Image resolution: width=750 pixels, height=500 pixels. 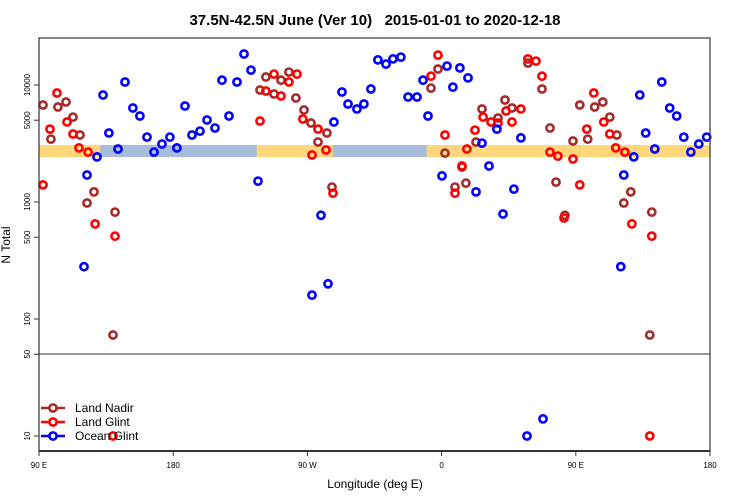 I want to click on y-tick-label: 500, so click(x=27, y=237).